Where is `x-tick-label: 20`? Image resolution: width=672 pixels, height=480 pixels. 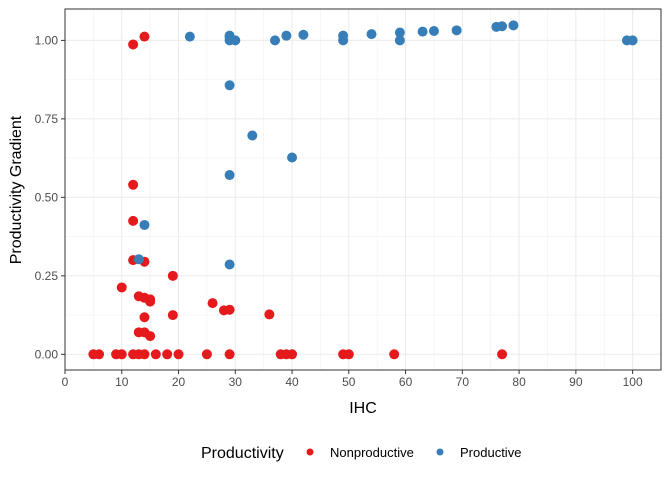 x-tick-label: 20 is located at coordinates (179, 382).